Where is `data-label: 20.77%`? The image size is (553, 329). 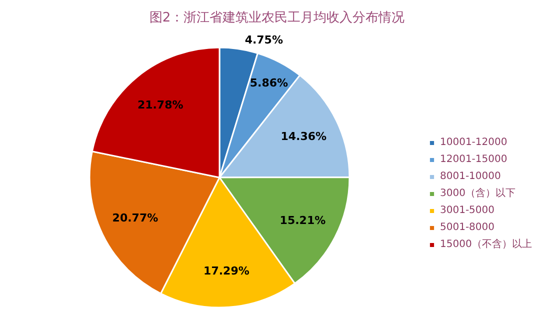 data-label: 20.77% is located at coordinates (135, 218).